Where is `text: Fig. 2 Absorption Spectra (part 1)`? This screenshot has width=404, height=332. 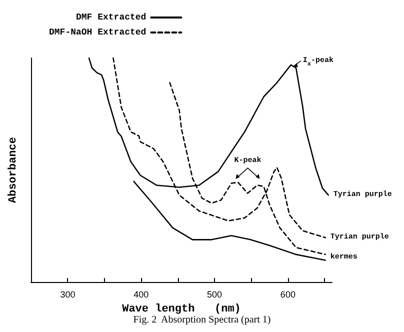 text: Fig. 2 Absorption Spectra (part 1) is located at coordinates (202, 320).